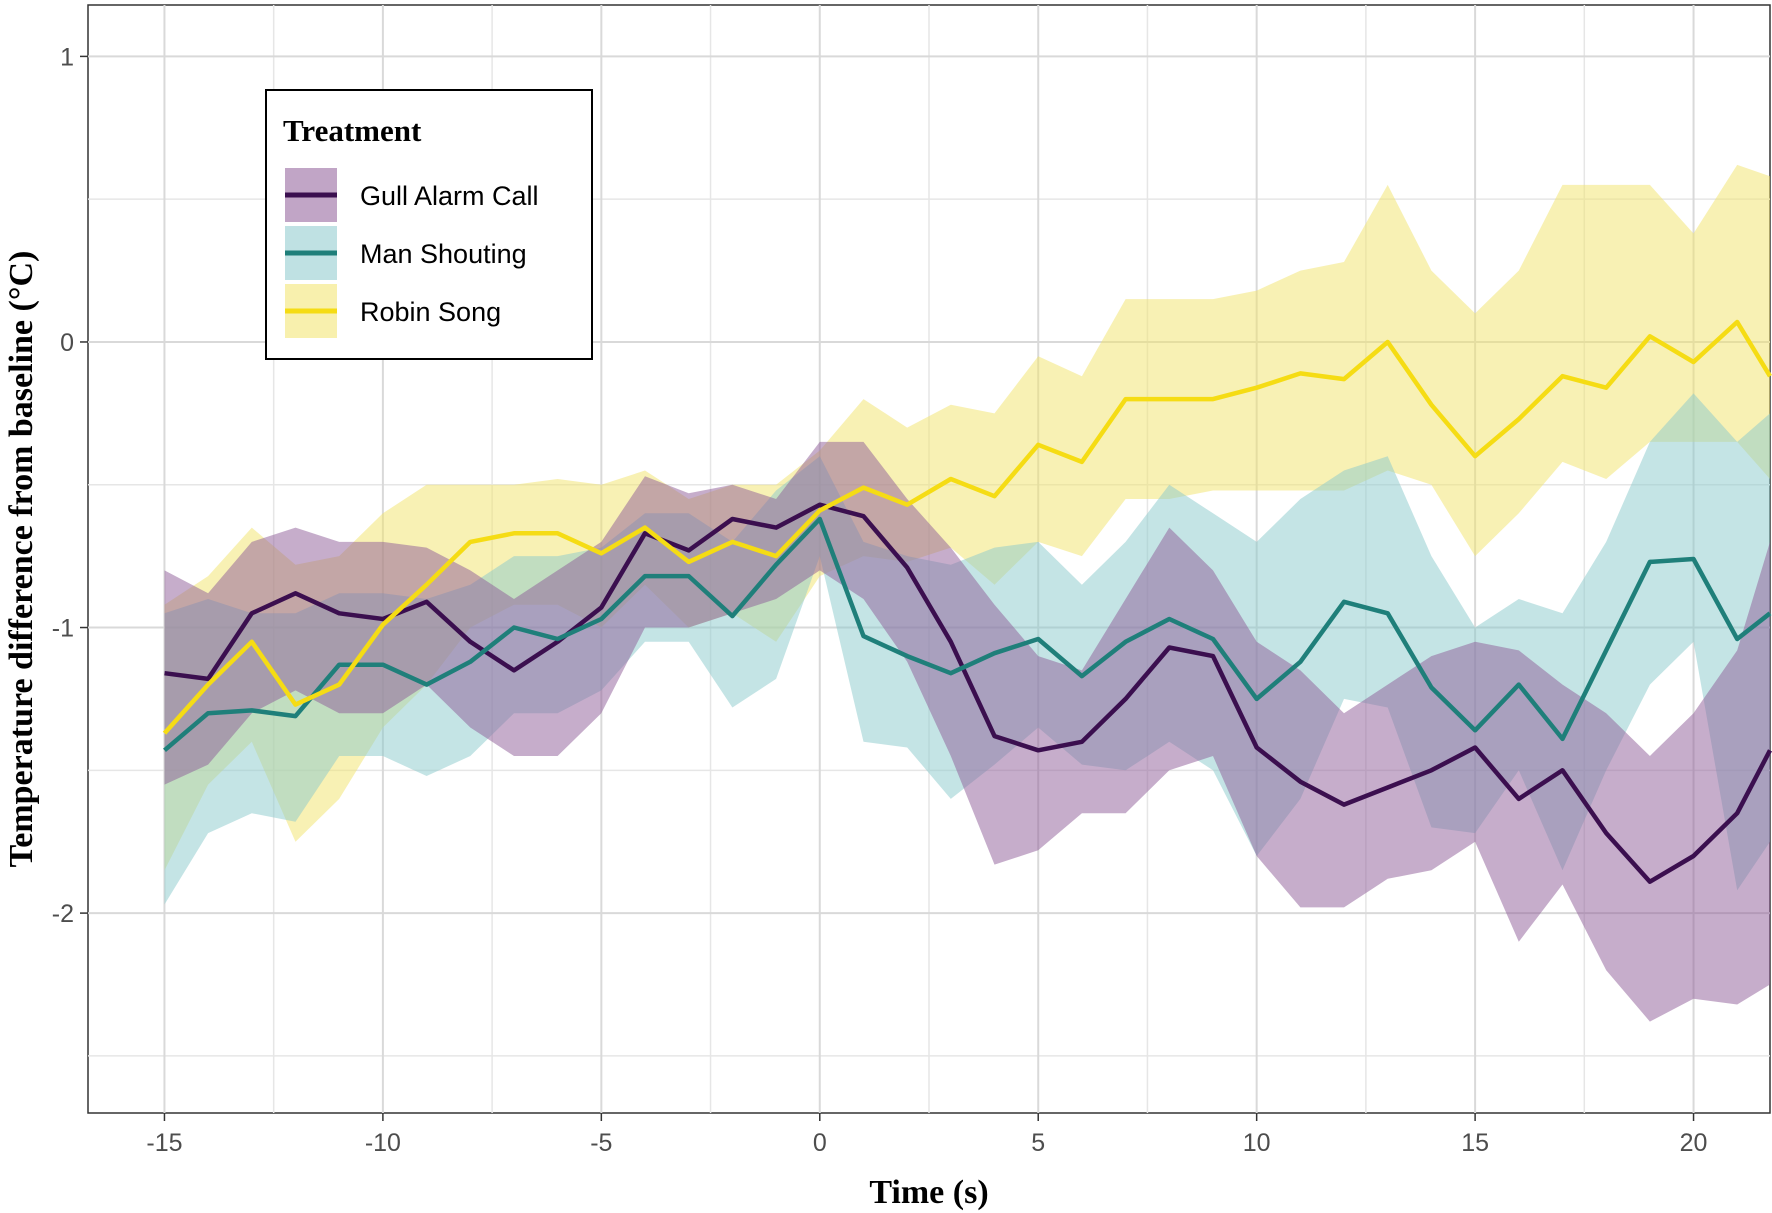  Describe the element at coordinates (70, 485) in the screenshot. I see `y-axis-ticks: 1 0 -1 -2` at that location.